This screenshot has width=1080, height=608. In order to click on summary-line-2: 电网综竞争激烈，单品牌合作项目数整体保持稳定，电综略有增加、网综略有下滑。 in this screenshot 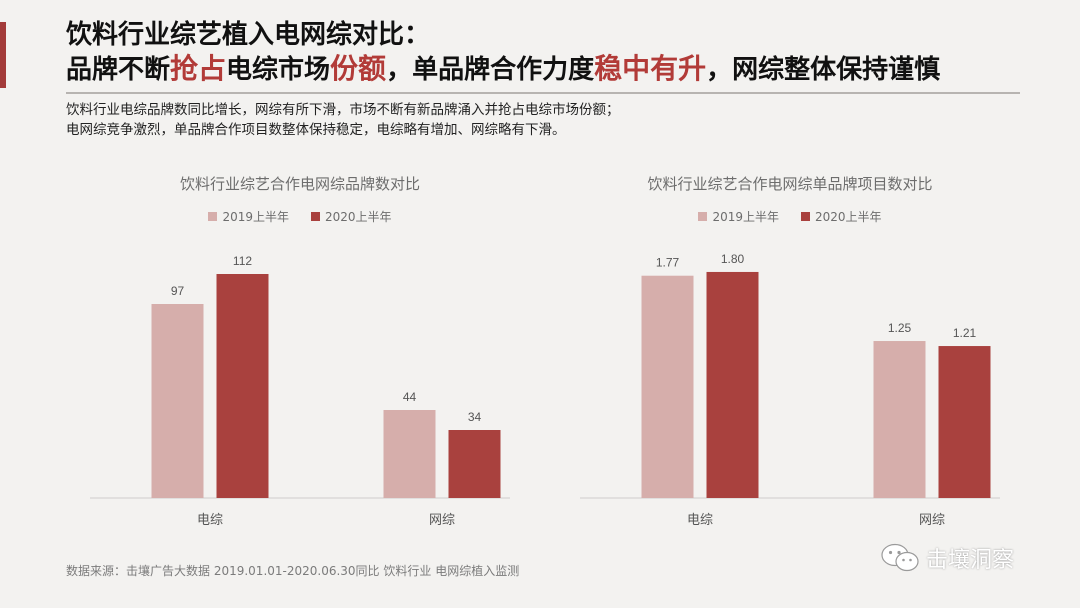, I will do `click(316, 130)`.